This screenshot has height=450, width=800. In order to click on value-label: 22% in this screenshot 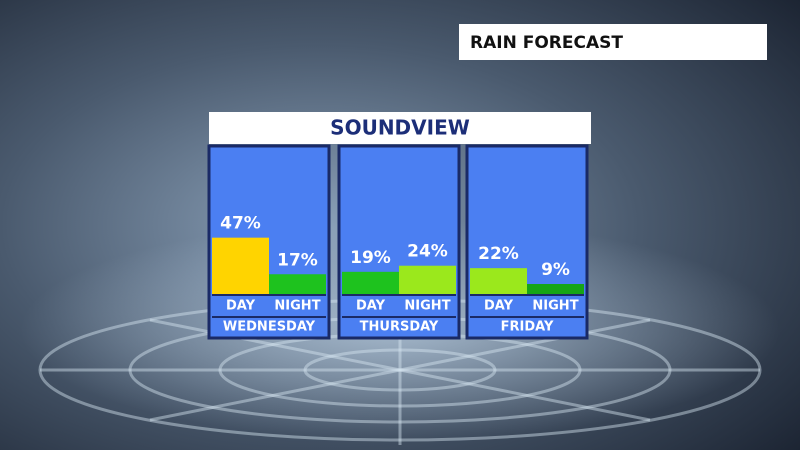, I will do `click(498, 254)`.